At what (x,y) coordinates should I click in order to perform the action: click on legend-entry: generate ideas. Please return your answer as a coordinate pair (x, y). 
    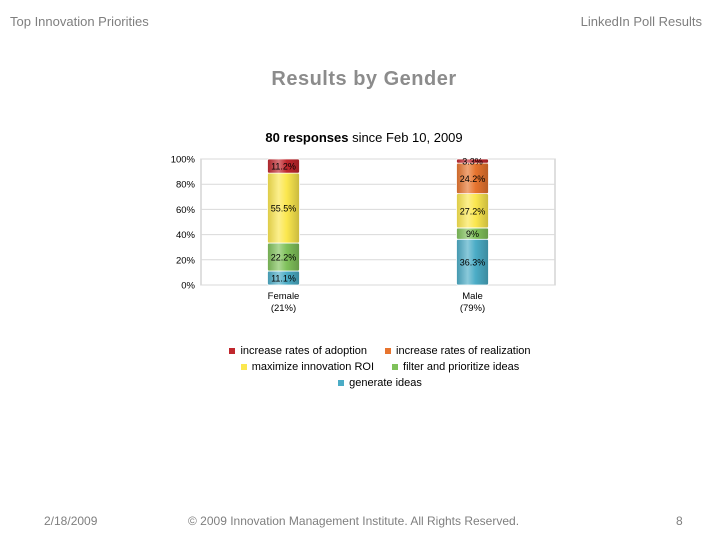
    Looking at the image, I should click on (380, 383).